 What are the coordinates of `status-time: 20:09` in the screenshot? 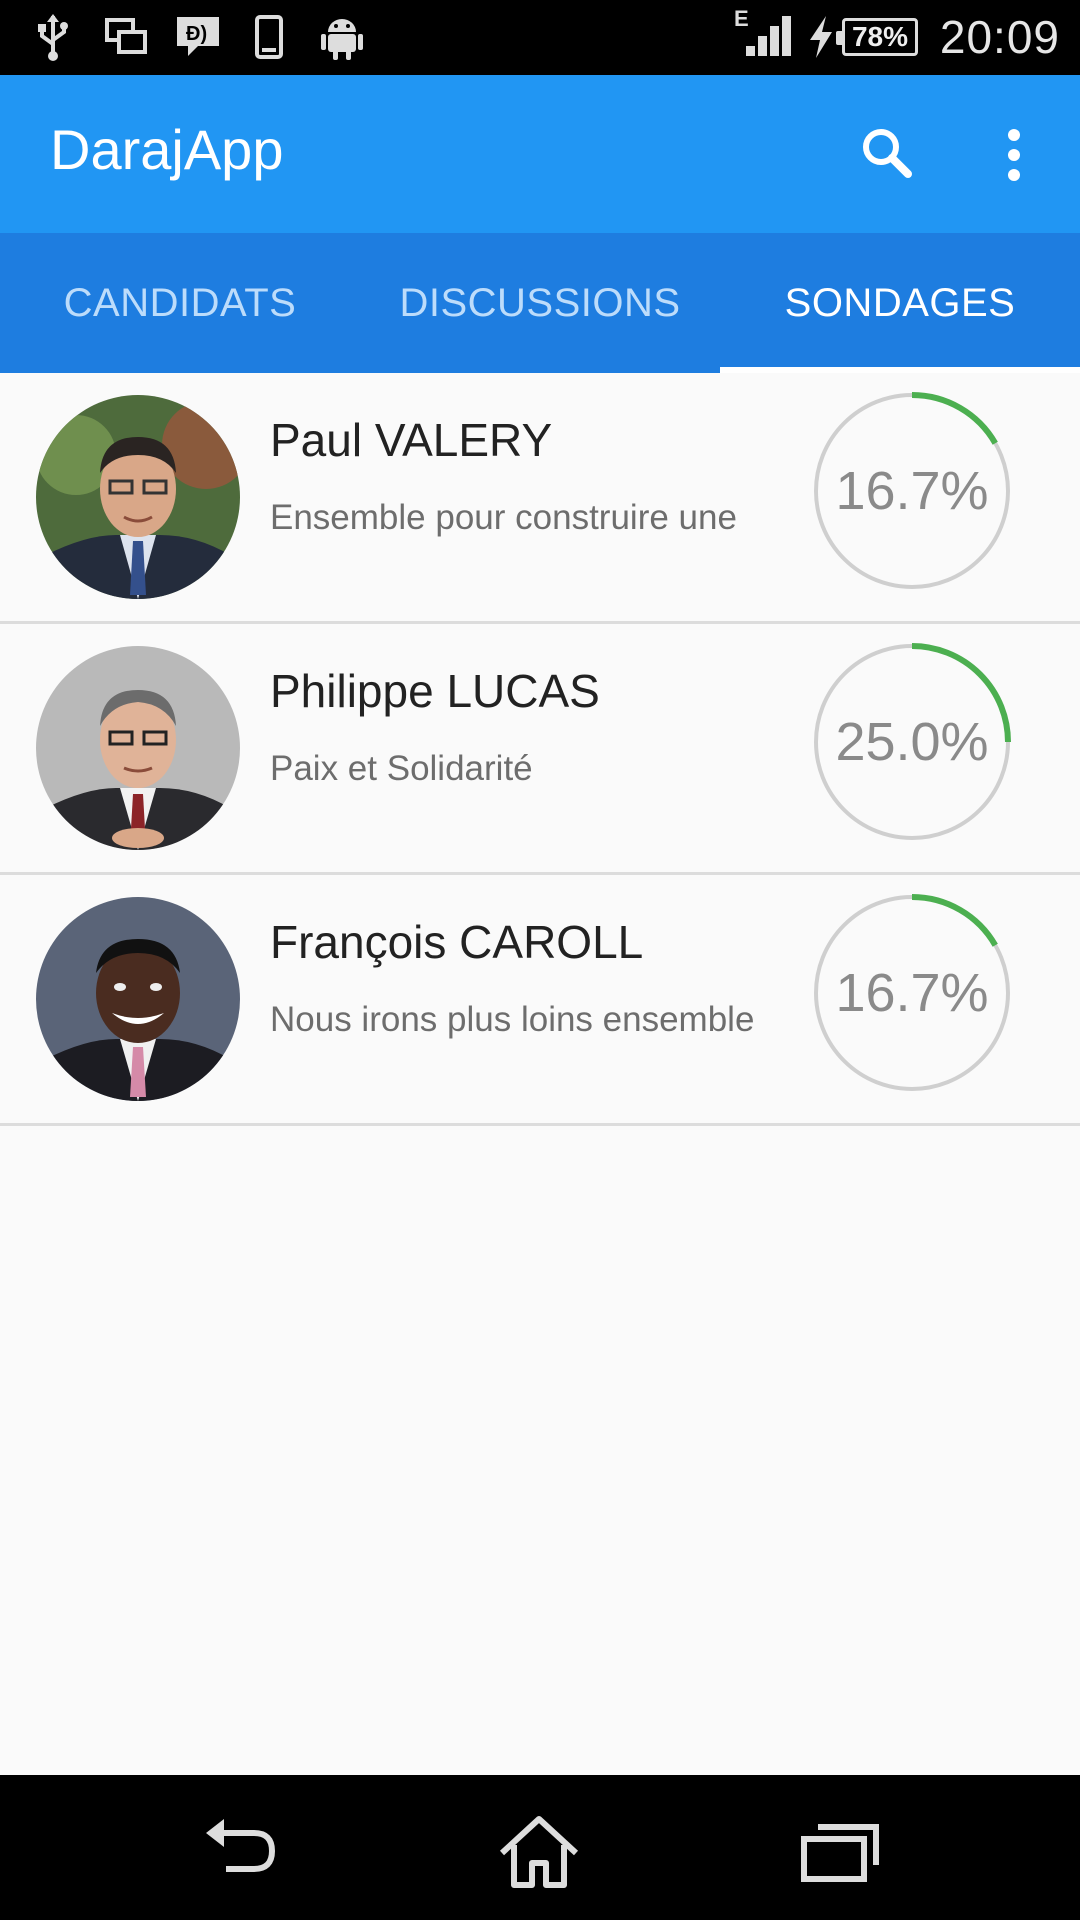 It's located at (999, 37).